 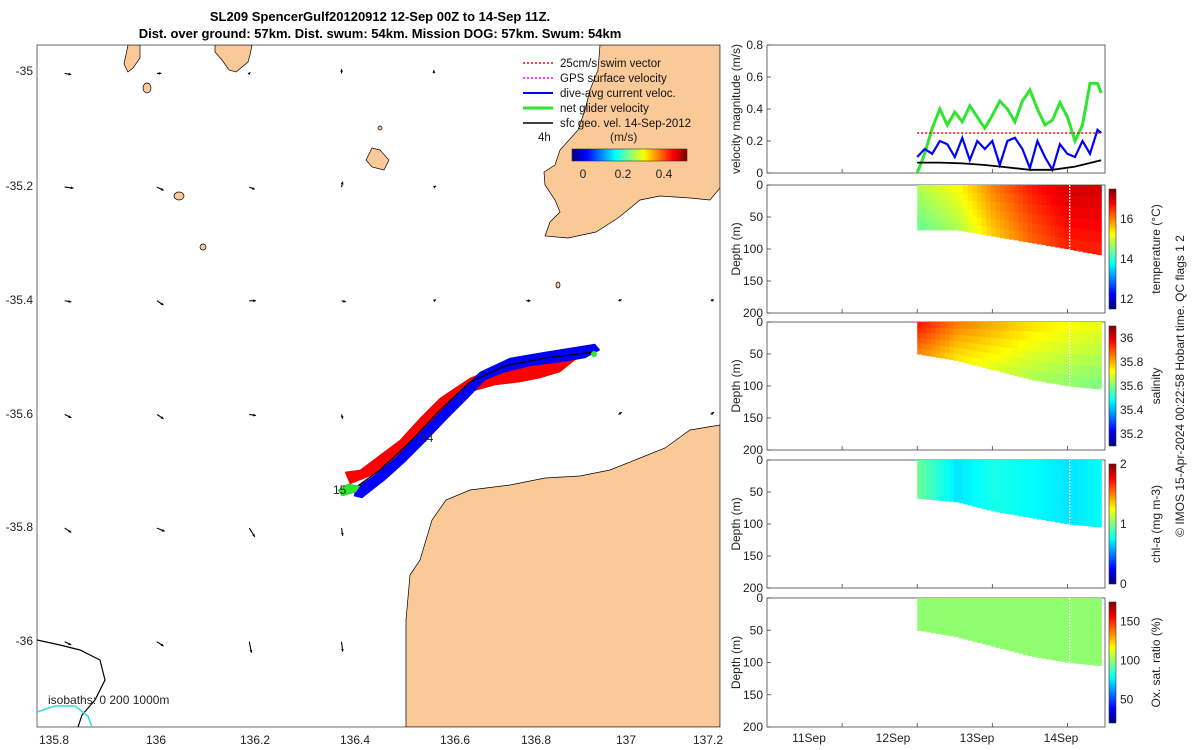 I want to click on map-colorbar-tick: 0, so click(x=583, y=174).